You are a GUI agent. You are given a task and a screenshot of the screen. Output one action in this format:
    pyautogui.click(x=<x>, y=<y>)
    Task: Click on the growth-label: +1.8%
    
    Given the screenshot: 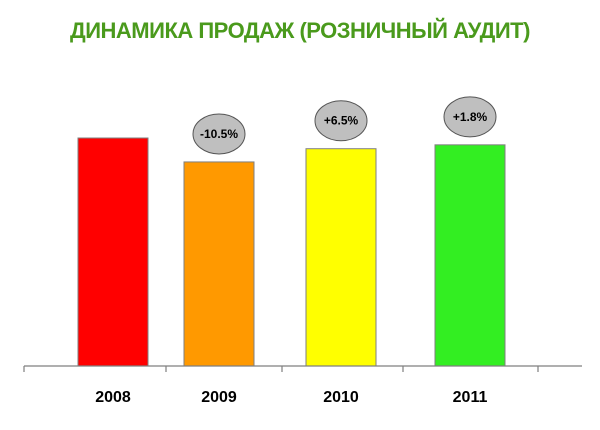 What is the action you would take?
    pyautogui.click(x=470, y=117)
    